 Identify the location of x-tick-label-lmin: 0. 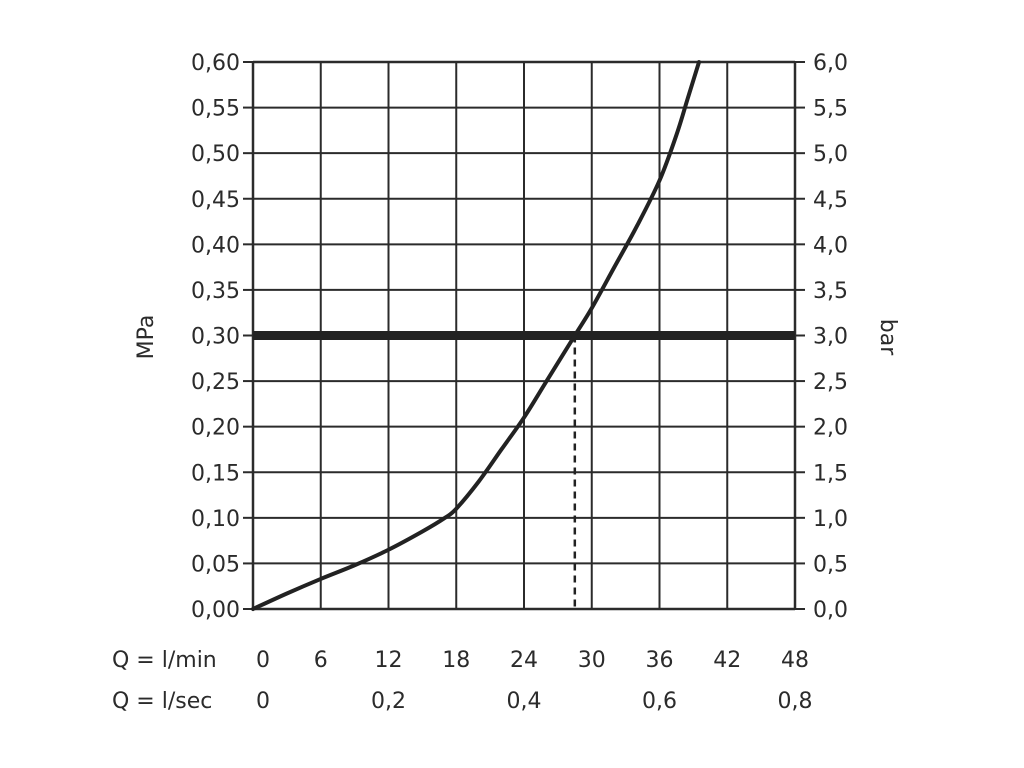
(263, 660).